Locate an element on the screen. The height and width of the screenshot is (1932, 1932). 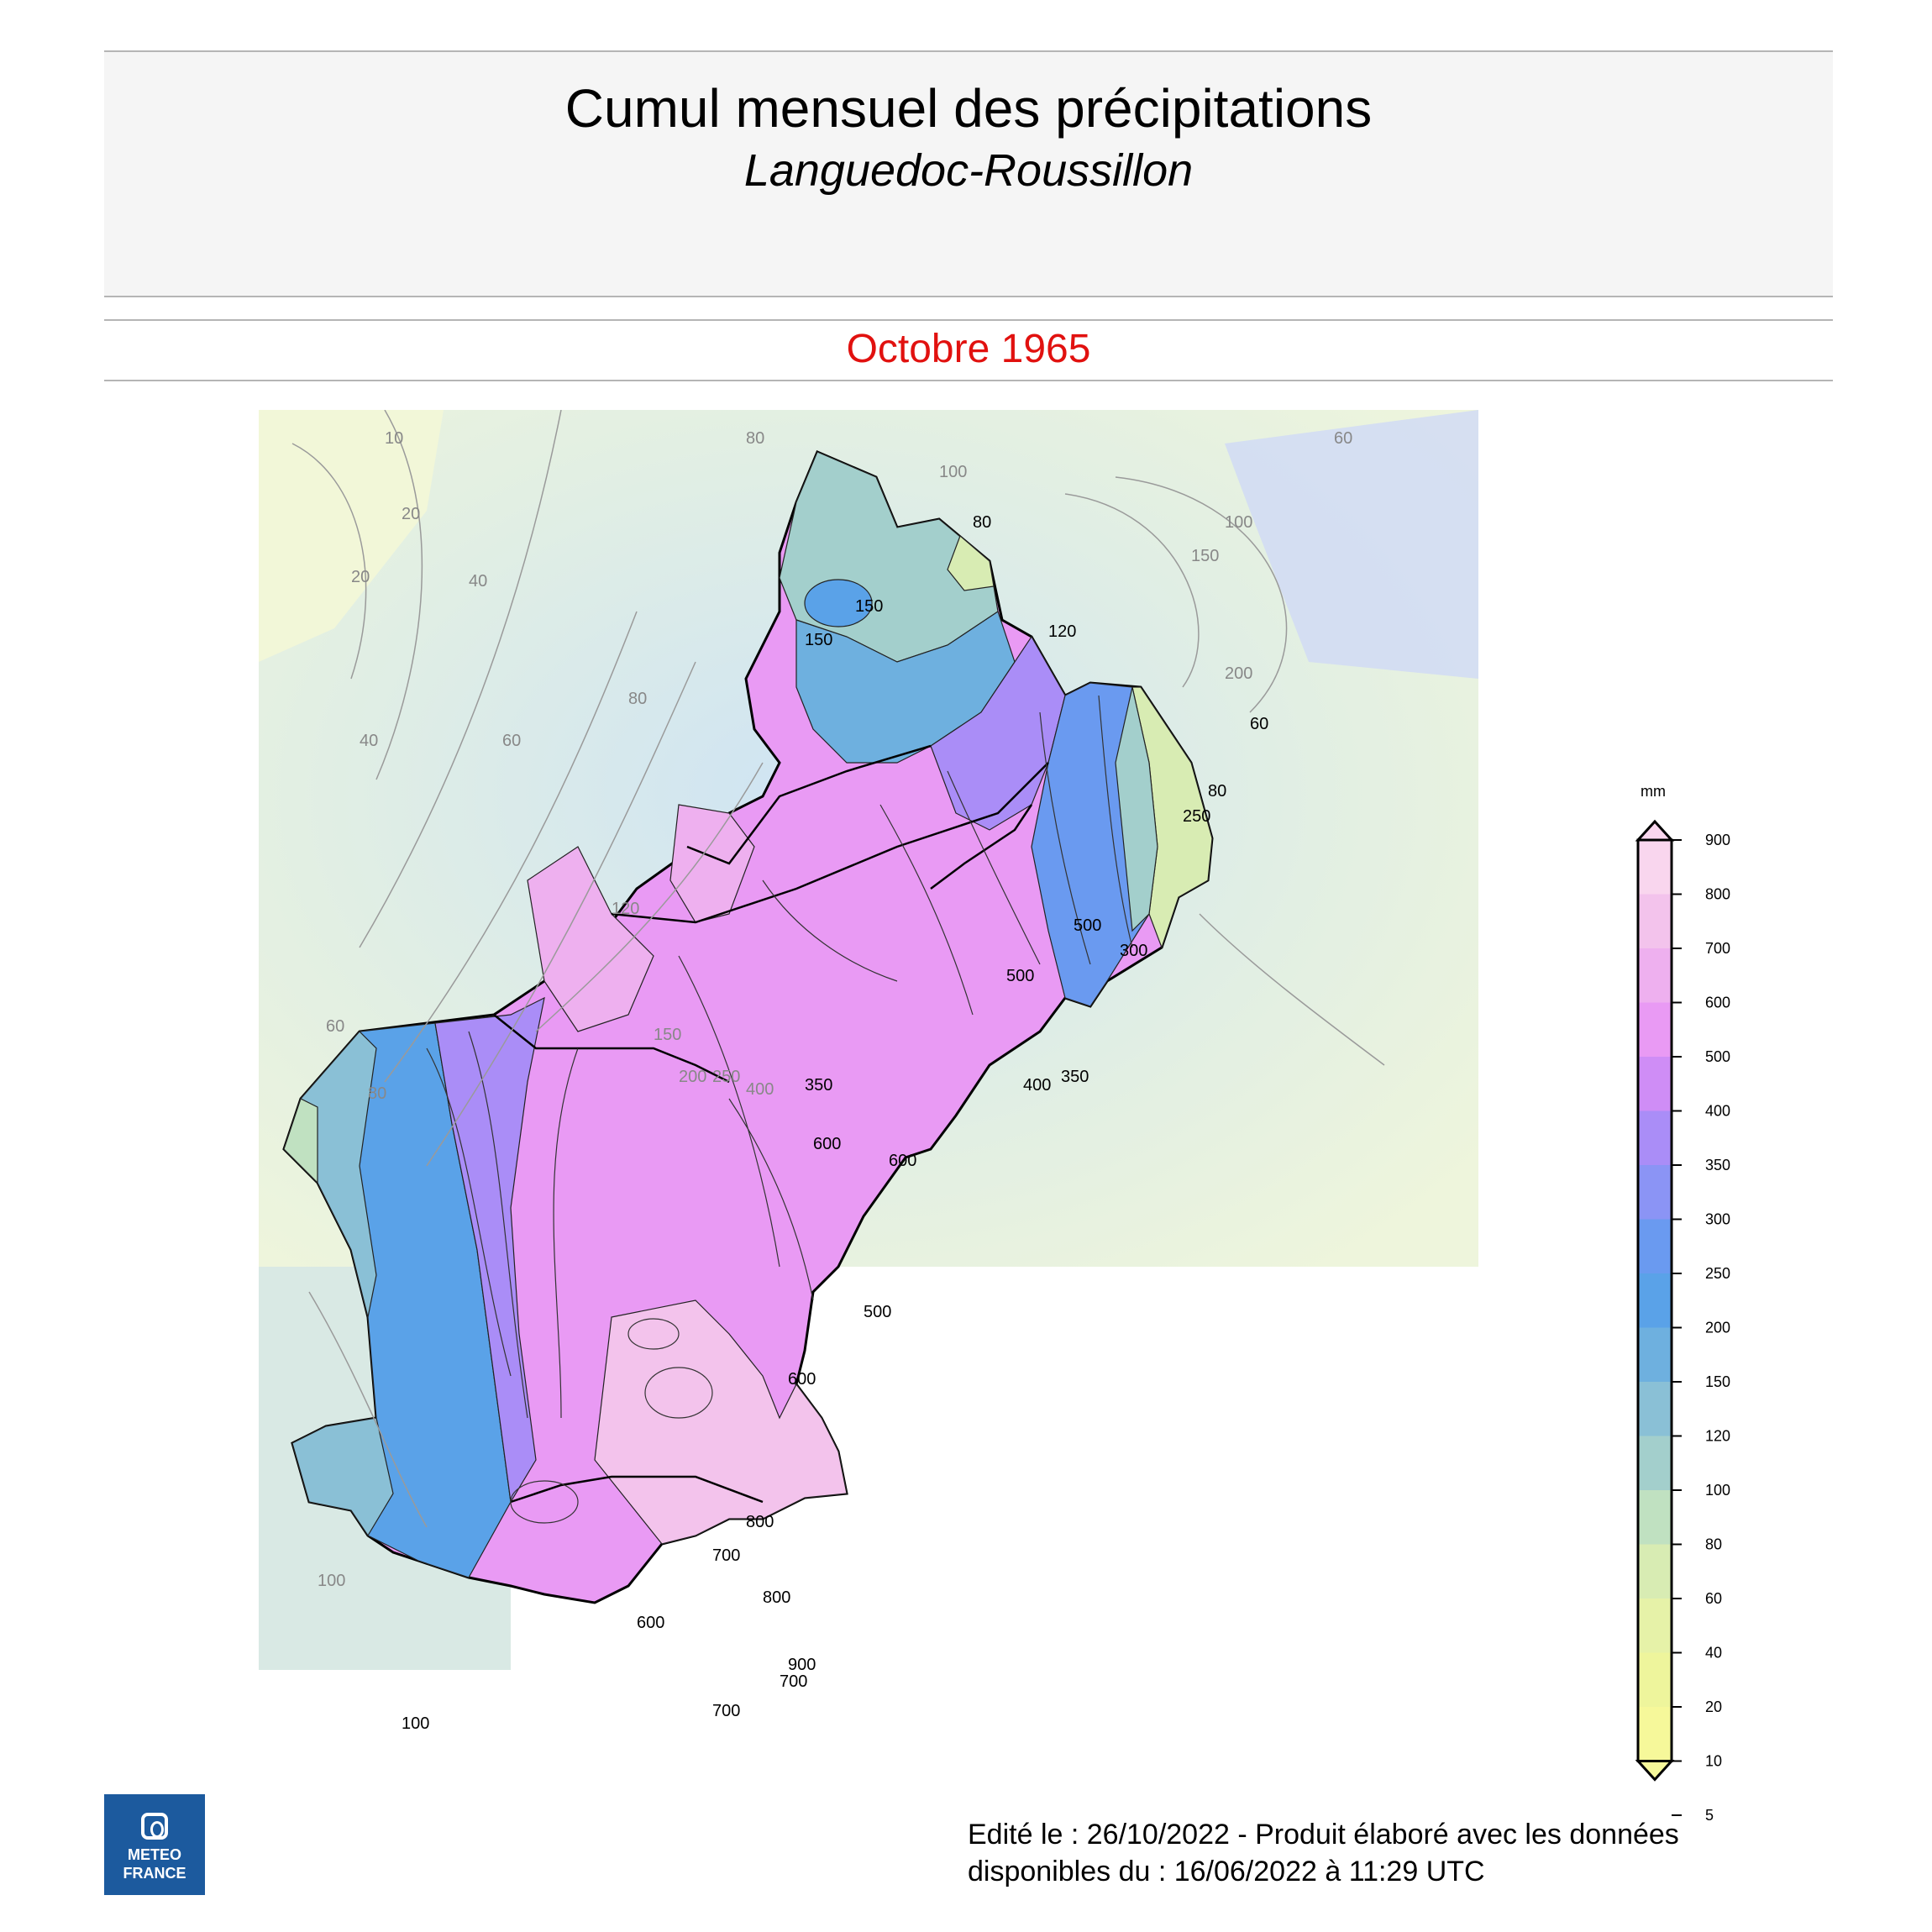
contour-label: 300 is located at coordinates (1133, 951).